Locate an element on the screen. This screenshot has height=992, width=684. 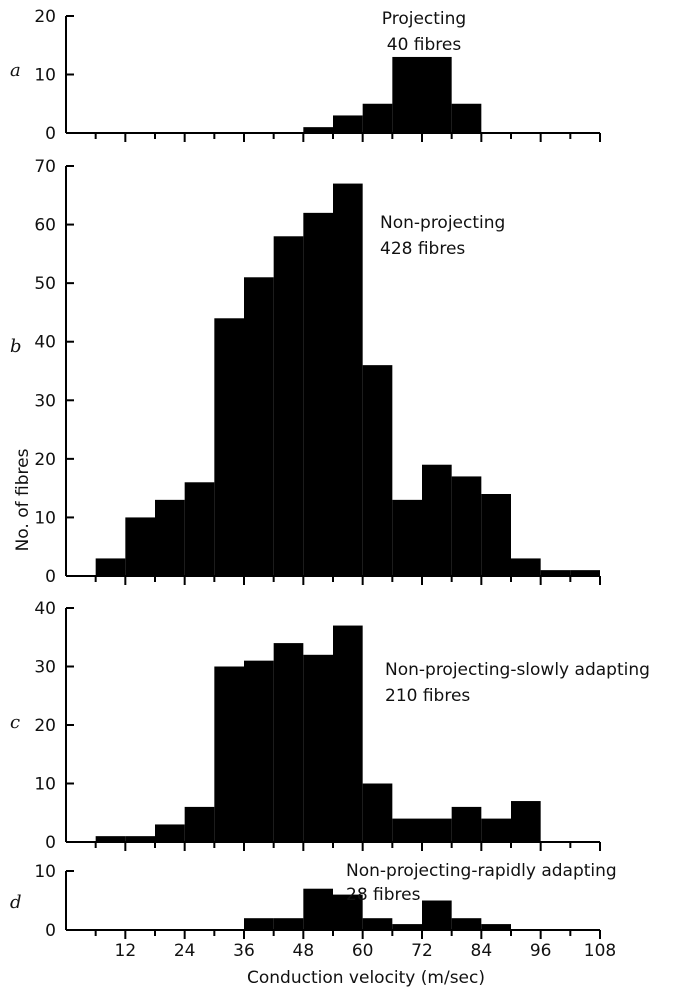
x-tick-label: 108 is located at coordinates (600, 951).